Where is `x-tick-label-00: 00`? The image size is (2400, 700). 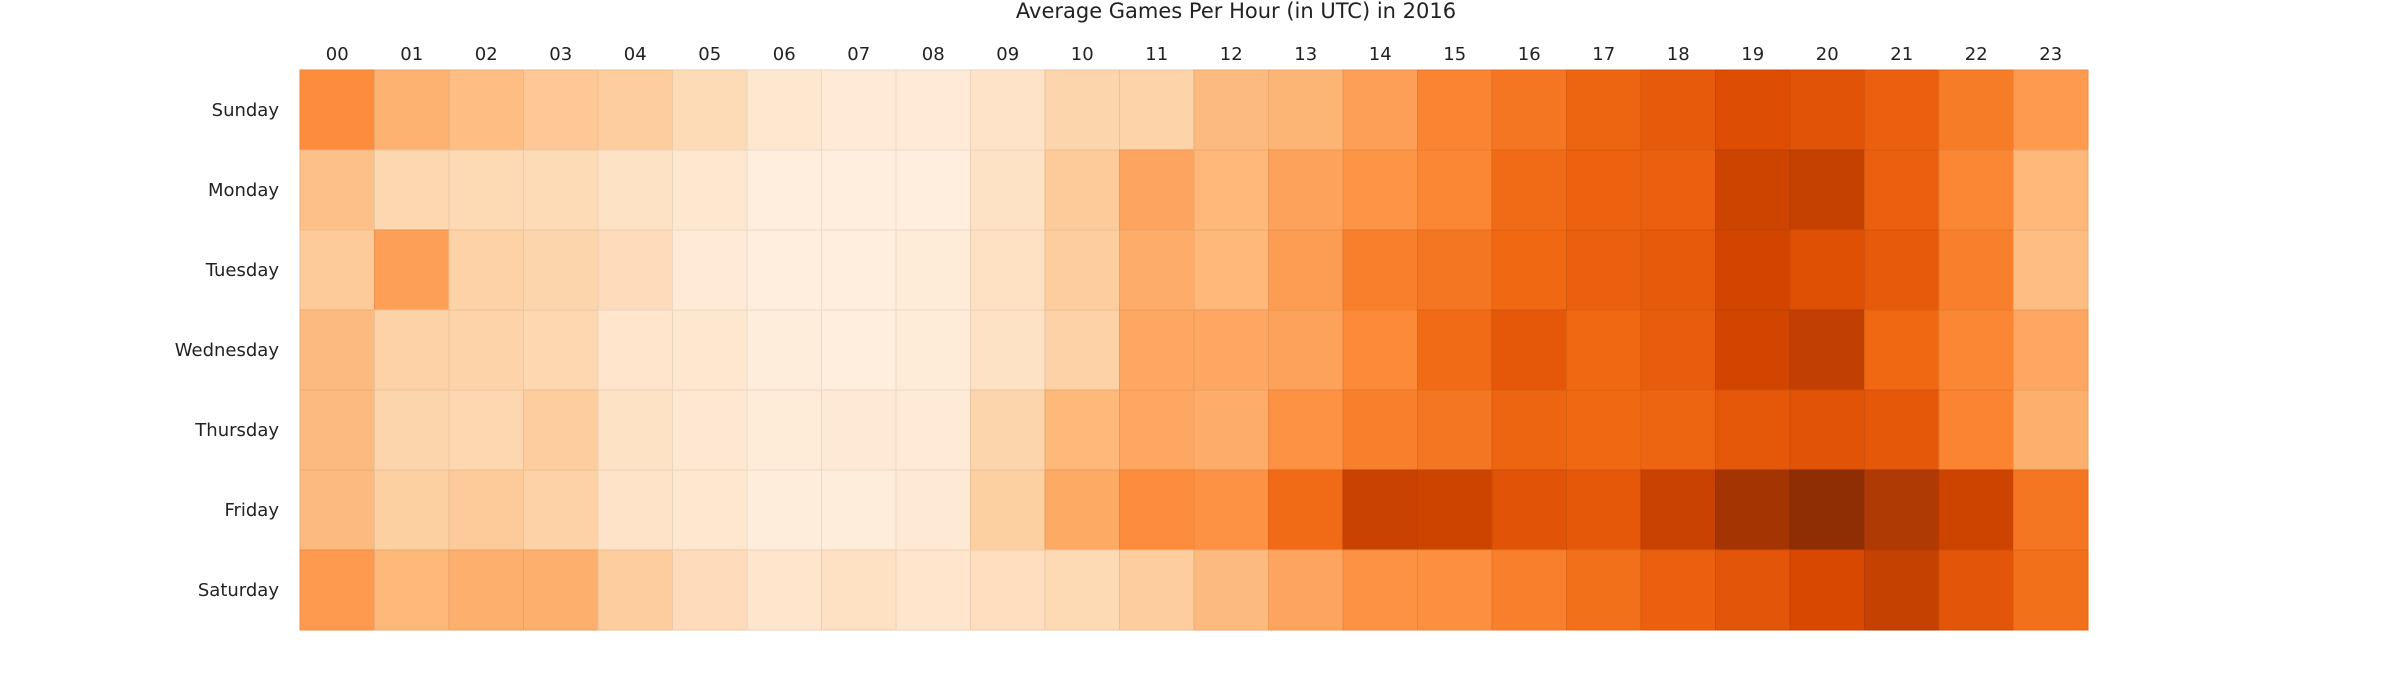 x-tick-label-00: 00 is located at coordinates (337, 54).